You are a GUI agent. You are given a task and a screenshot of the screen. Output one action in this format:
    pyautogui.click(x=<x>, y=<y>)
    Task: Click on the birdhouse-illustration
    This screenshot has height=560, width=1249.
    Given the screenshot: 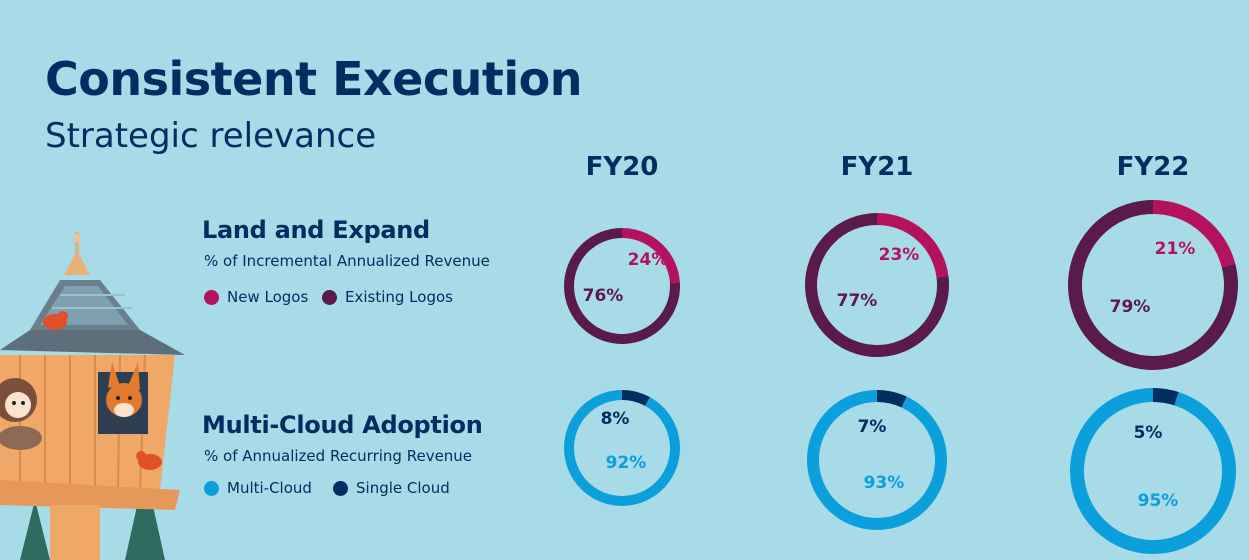 What is the action you would take?
    pyautogui.click(x=92, y=396)
    